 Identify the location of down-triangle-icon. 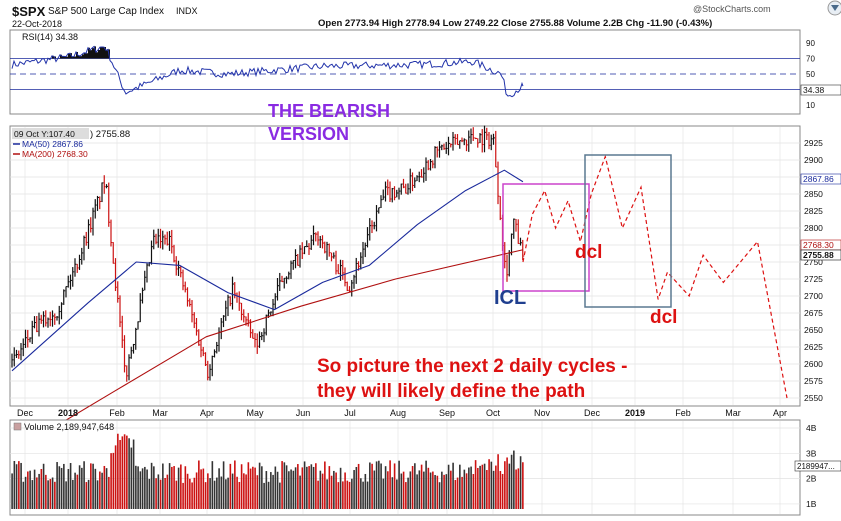
(834, 8).